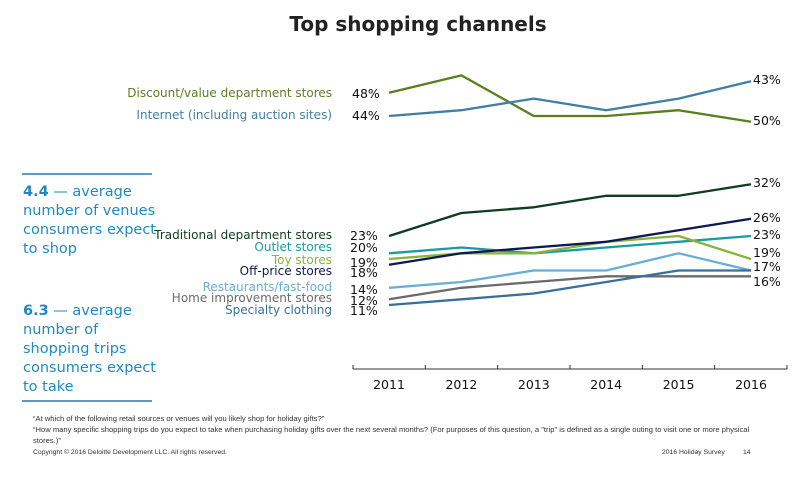  I want to click on start-value-label-home-improvement-stores: 12%, so click(364, 300).